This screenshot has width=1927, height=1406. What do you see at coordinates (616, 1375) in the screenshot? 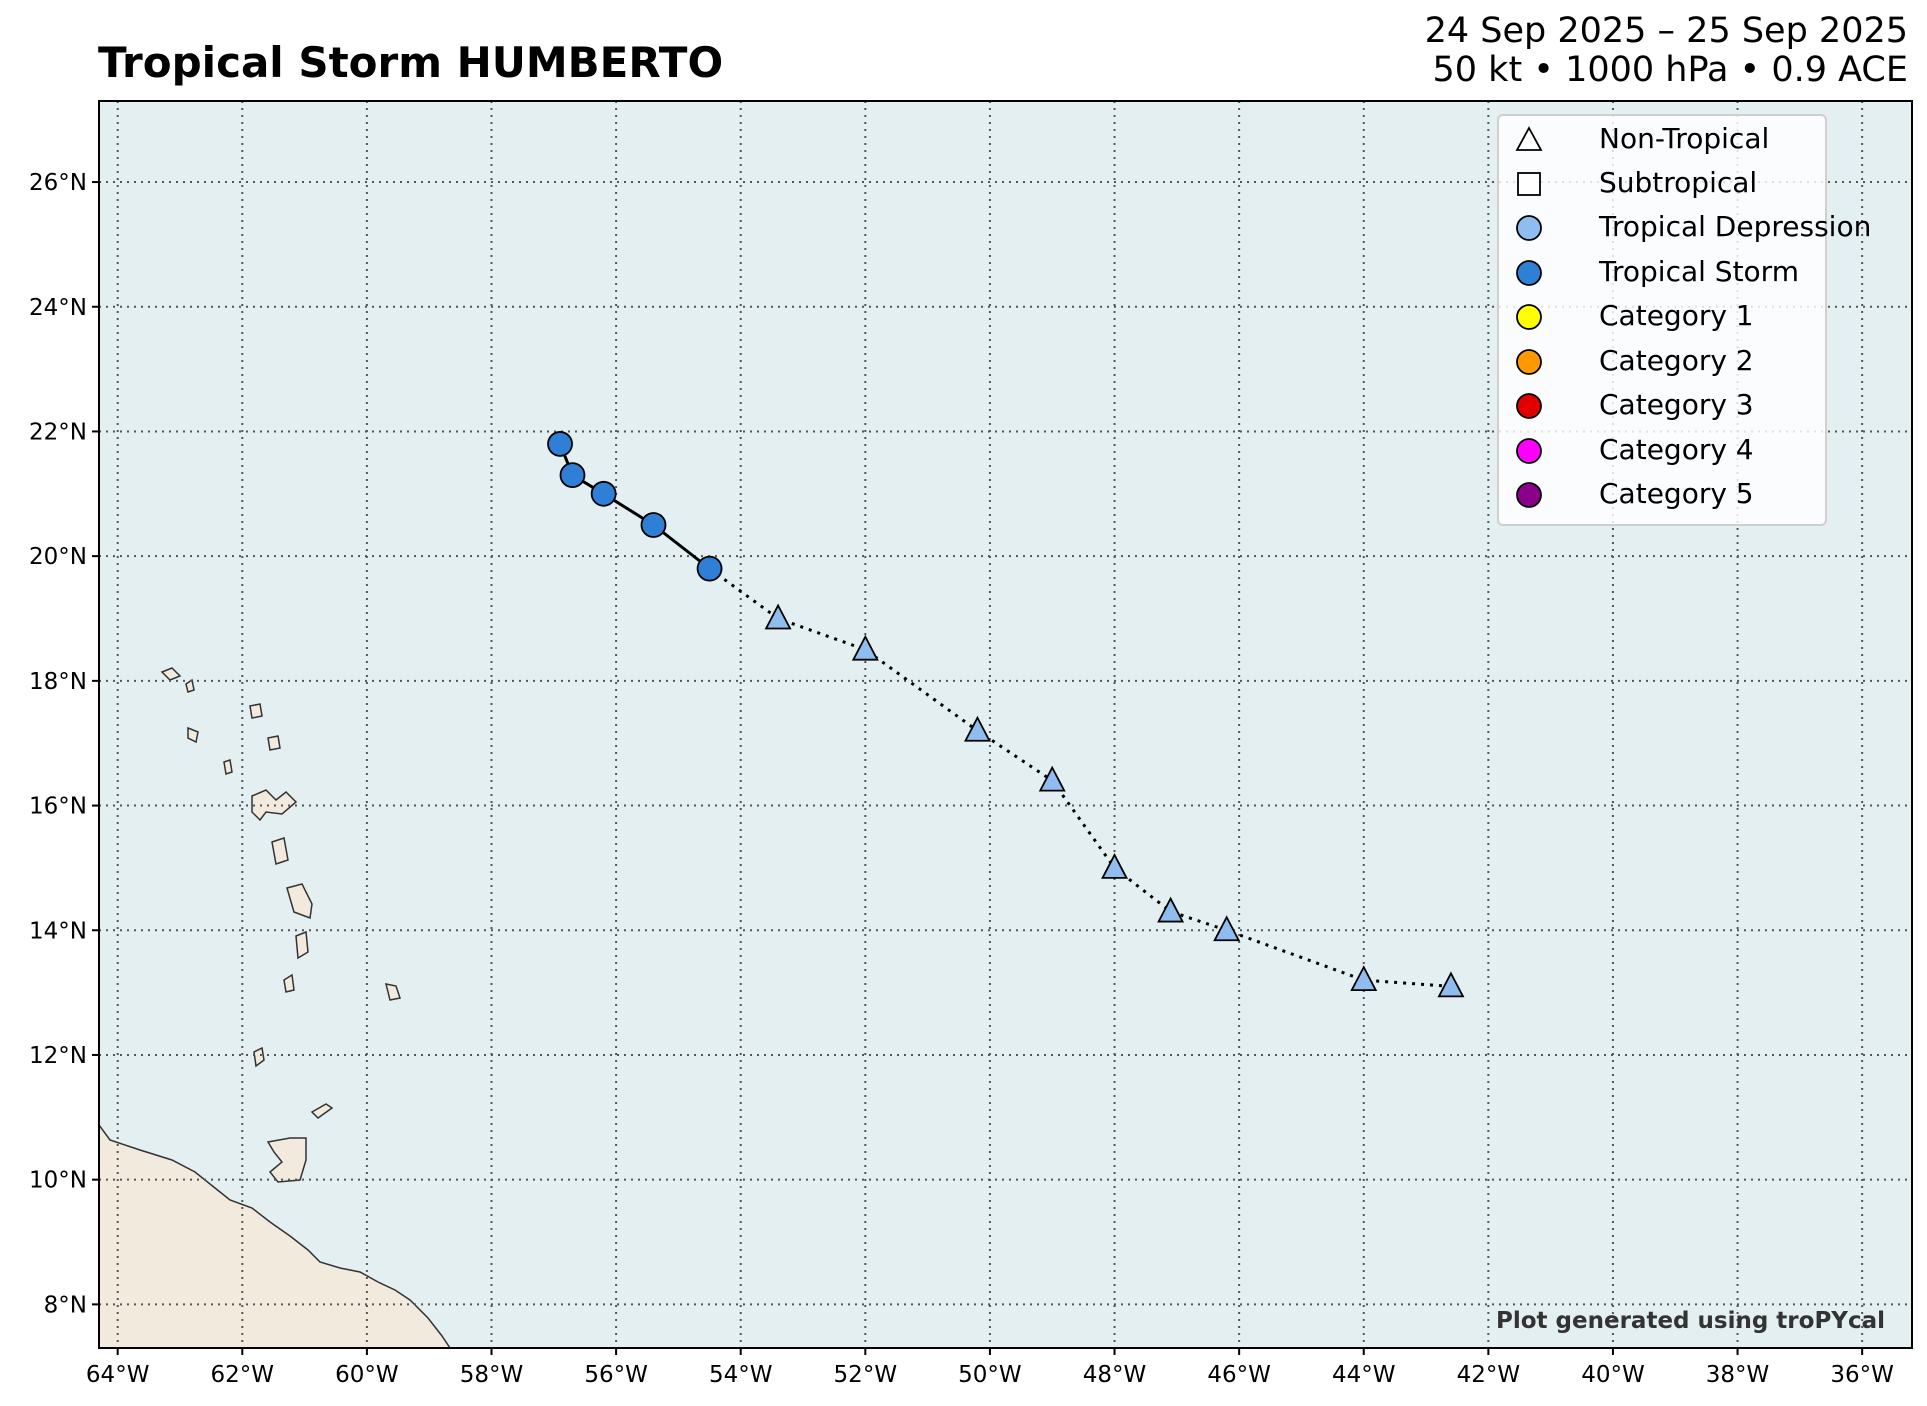
I see `lon-tick-label: 56°W` at bounding box center [616, 1375].